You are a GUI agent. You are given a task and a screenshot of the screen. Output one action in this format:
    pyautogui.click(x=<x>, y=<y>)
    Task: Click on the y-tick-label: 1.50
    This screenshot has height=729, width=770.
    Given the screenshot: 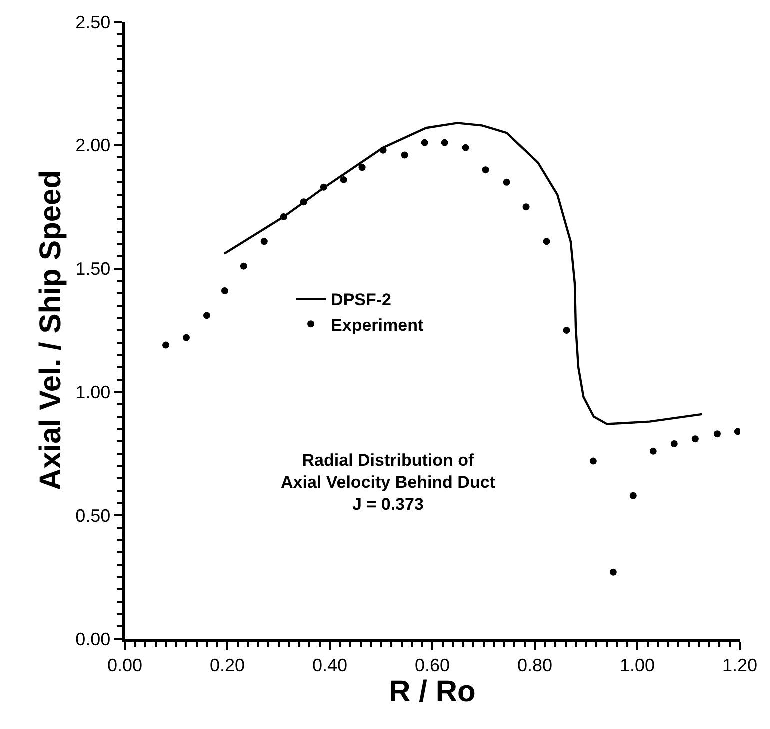 What is the action you would take?
    pyautogui.click(x=93, y=269)
    